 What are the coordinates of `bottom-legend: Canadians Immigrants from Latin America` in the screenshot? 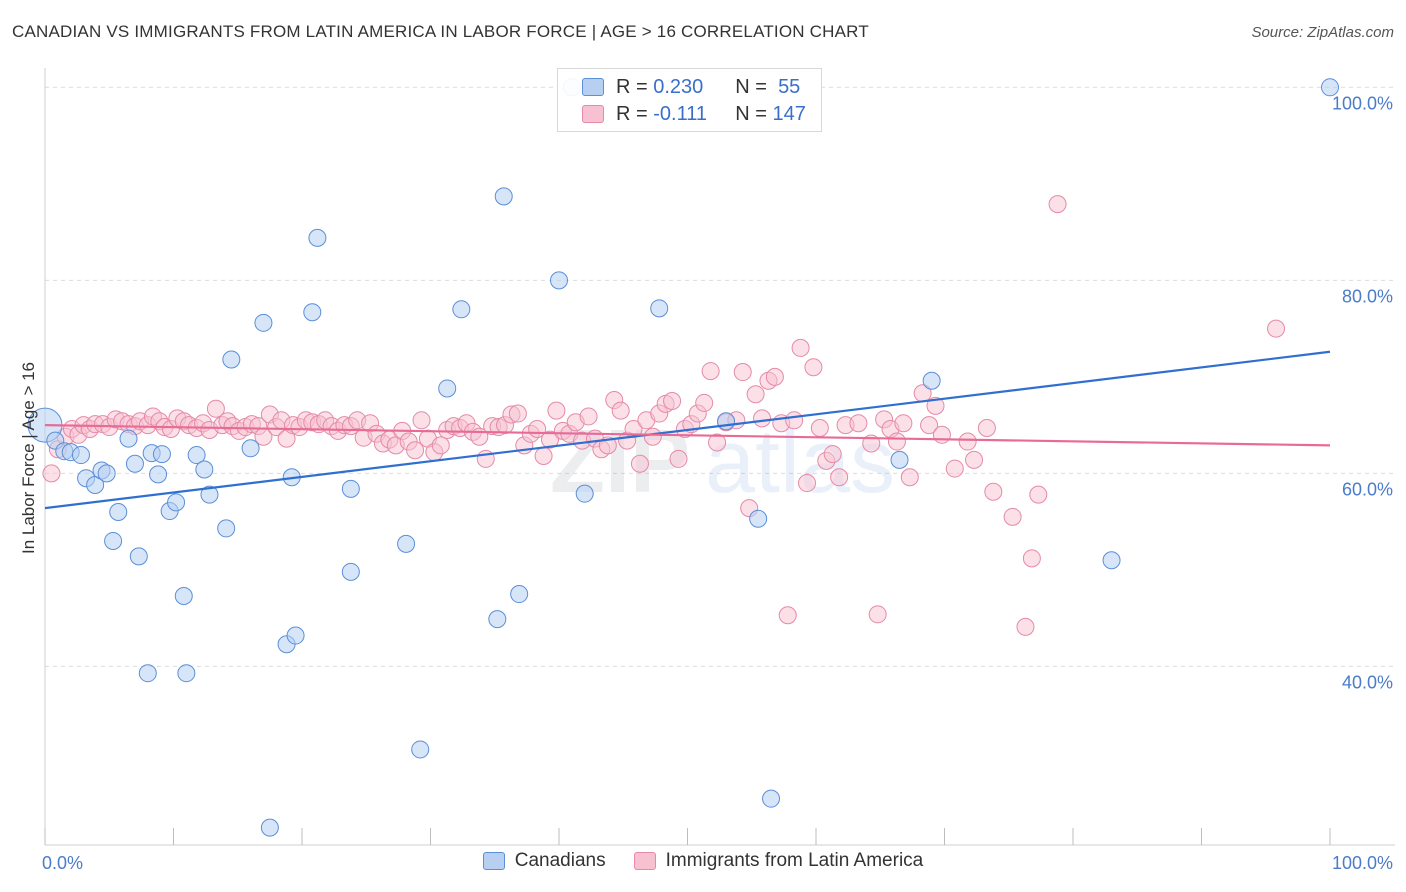 It's located at (703, 861).